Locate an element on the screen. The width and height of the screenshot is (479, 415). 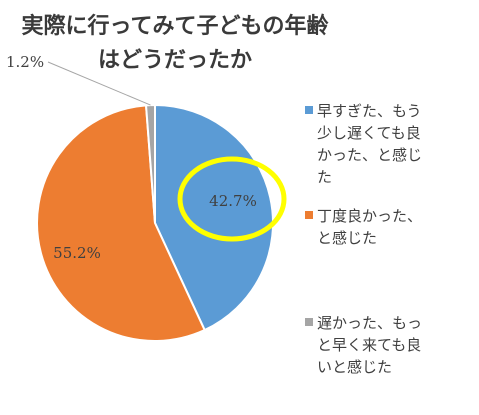
legend-text-line: と早く来ても良 is located at coordinates (391, 345).